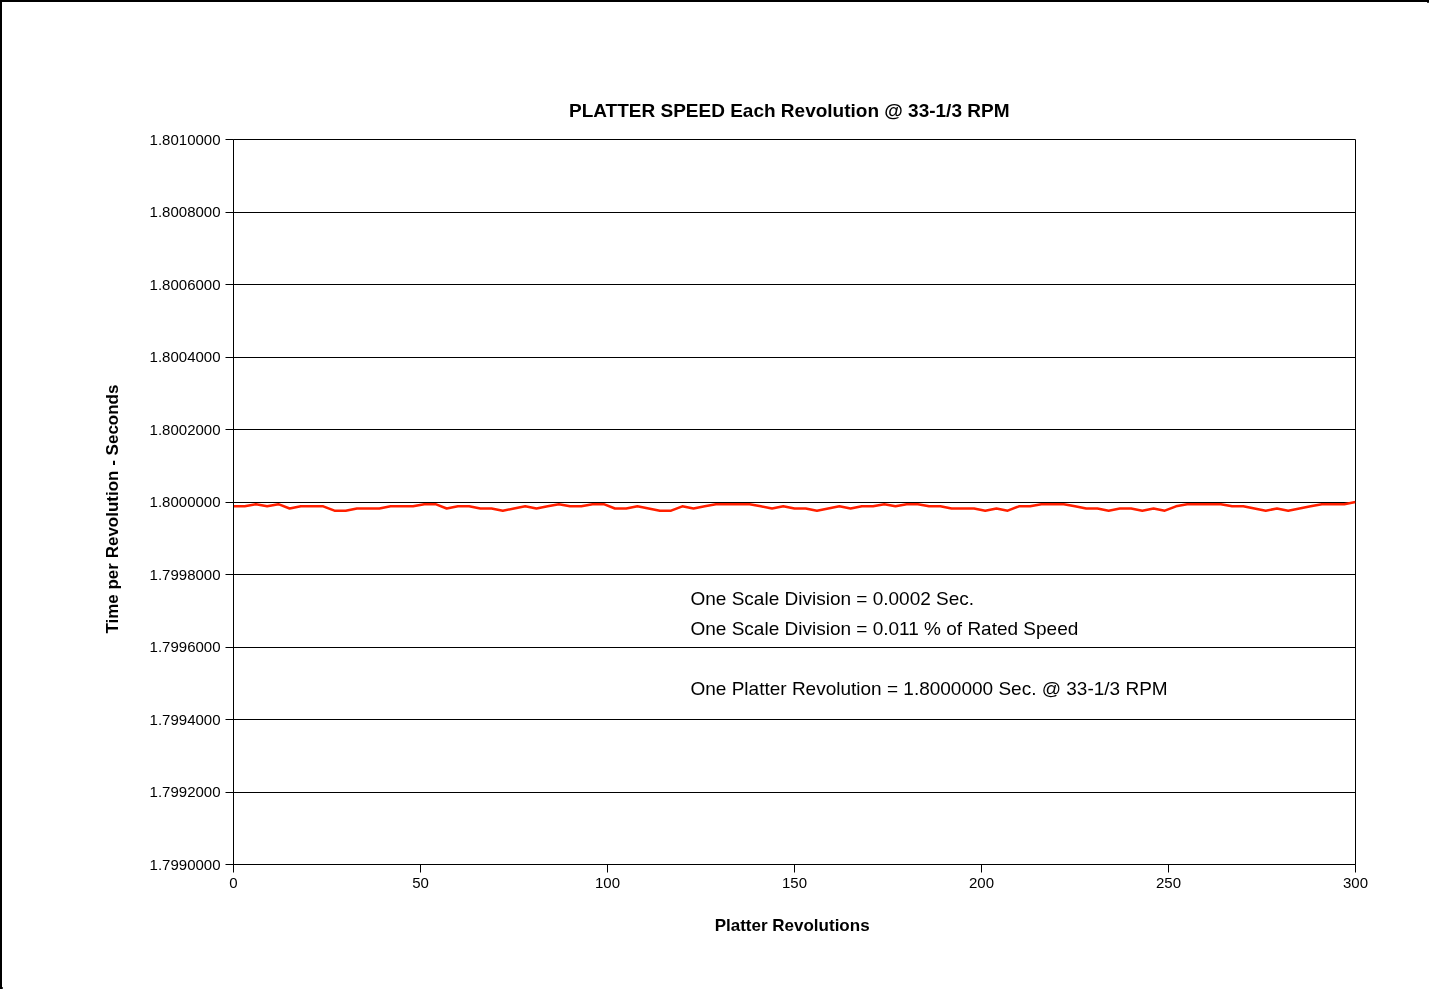 This screenshot has width=1435, height=994. What do you see at coordinates (185, 719) in the screenshot?
I see `y-tick-label: 1.7994000` at bounding box center [185, 719].